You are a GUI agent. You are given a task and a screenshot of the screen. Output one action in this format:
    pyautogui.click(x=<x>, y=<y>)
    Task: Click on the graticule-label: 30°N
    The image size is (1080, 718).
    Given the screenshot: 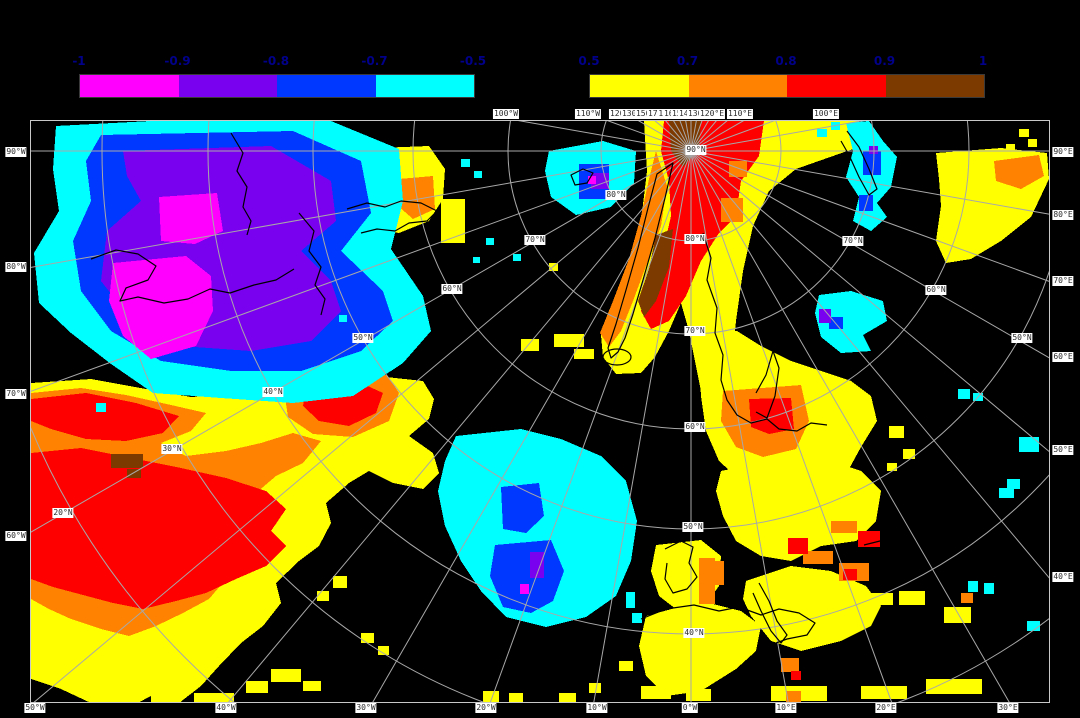 What is the action you would take?
    pyautogui.click(x=172, y=449)
    